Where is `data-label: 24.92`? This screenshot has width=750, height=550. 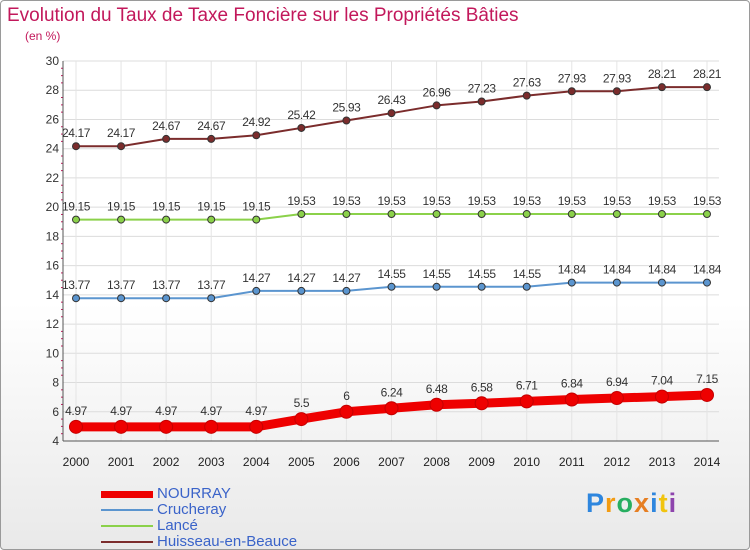 data-label: 24.92 is located at coordinates (256, 122).